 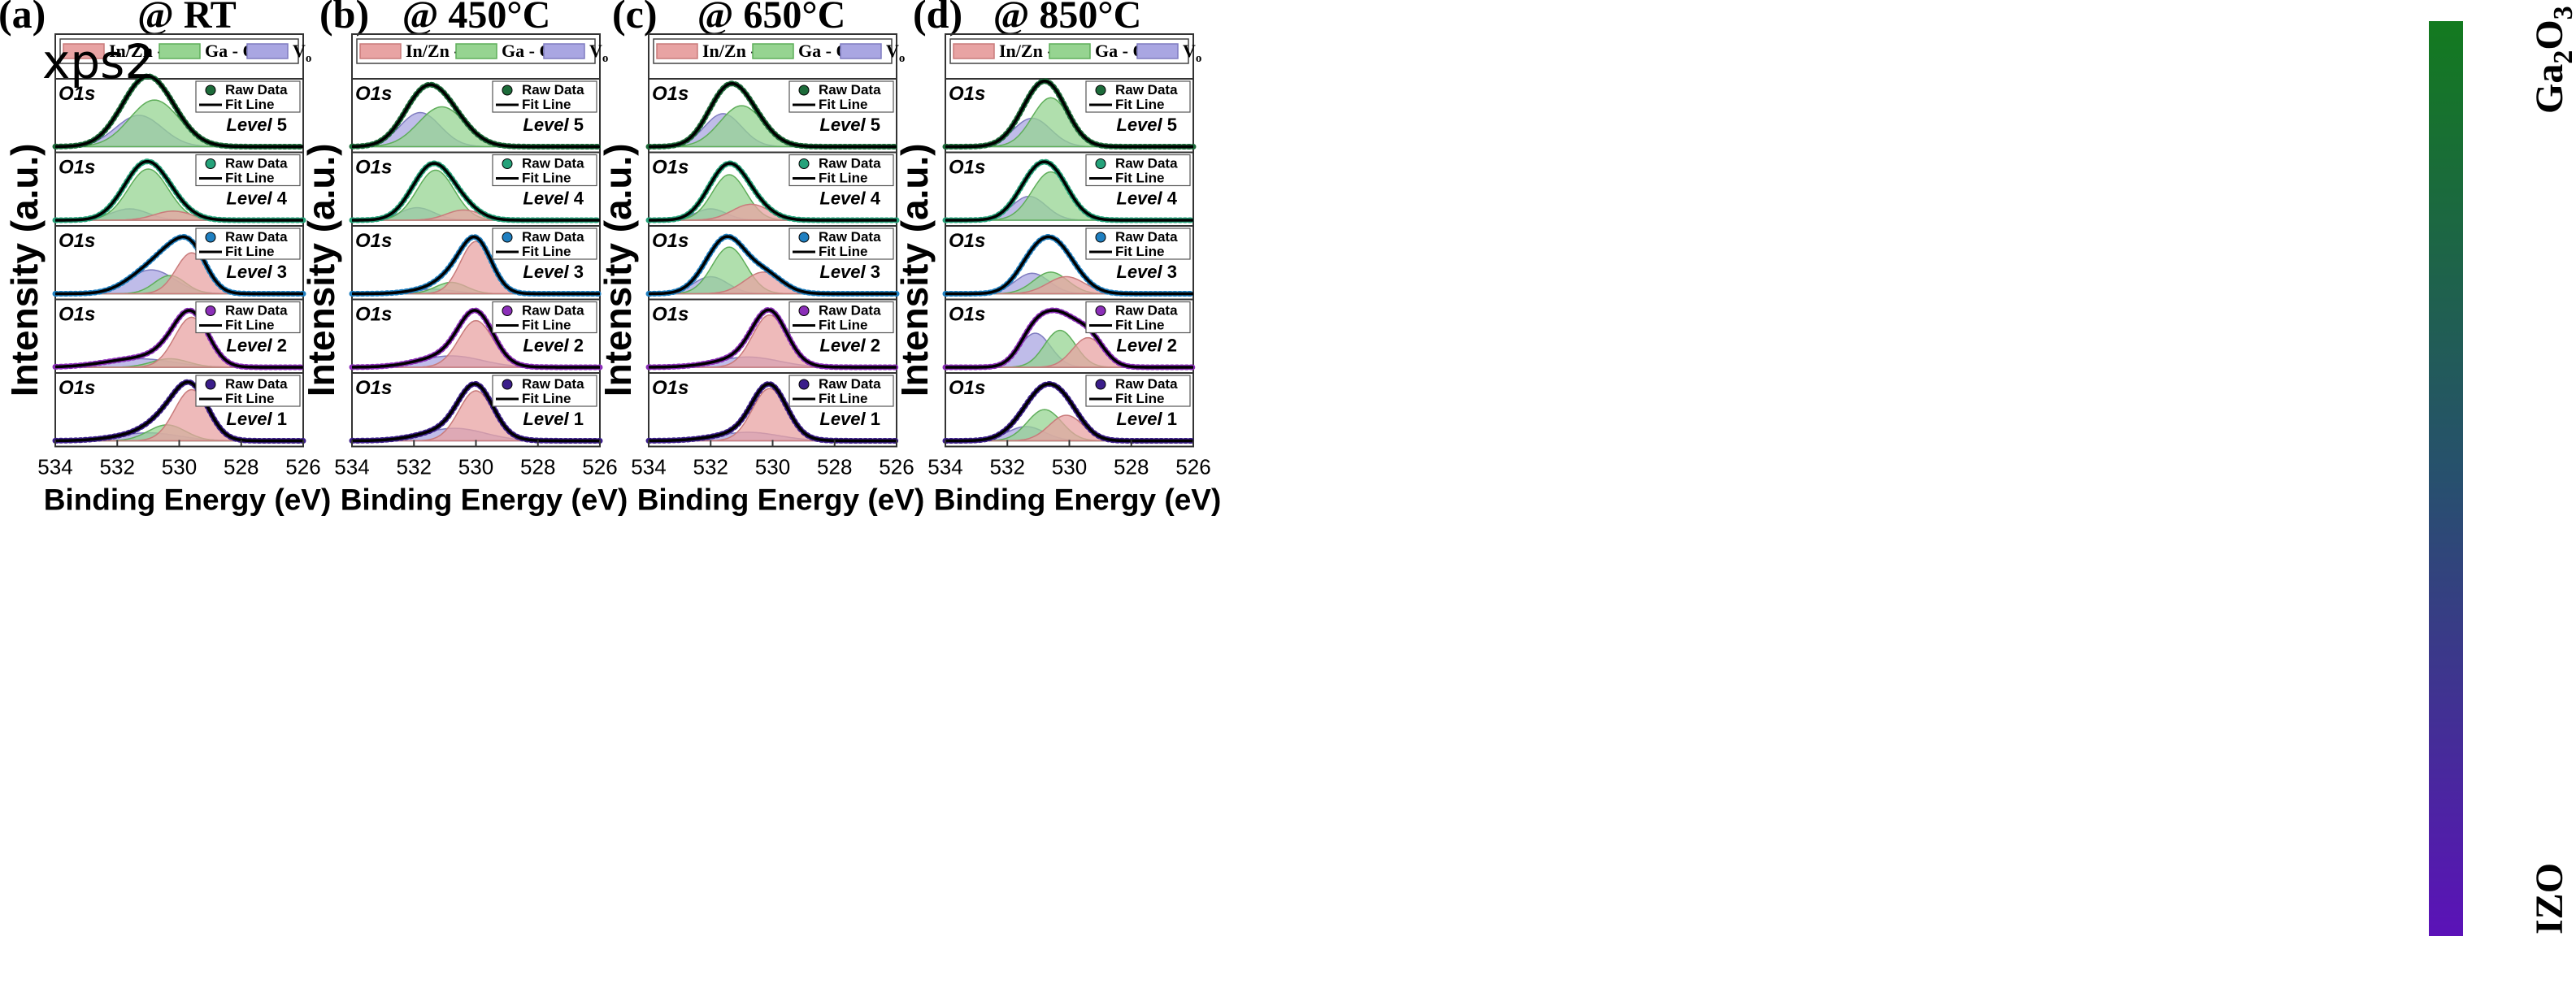 What do you see at coordinates (771, 19) in the screenshot?
I see `panel-title: @ 650°C` at bounding box center [771, 19].